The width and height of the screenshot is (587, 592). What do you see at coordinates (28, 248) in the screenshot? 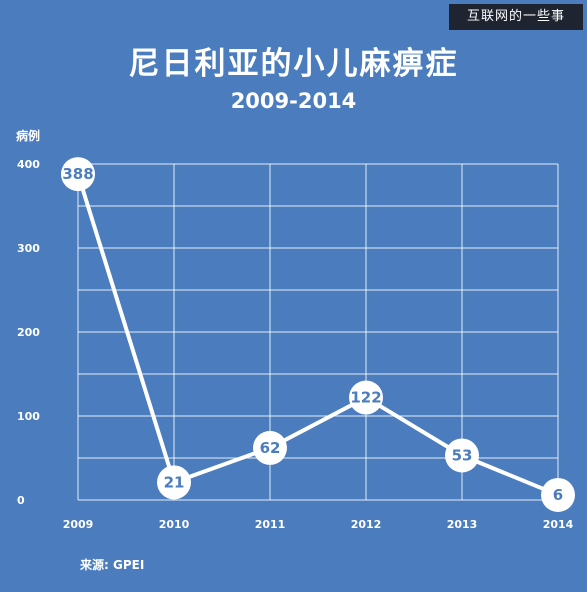
I see `y-tick-label: 300` at bounding box center [28, 248].